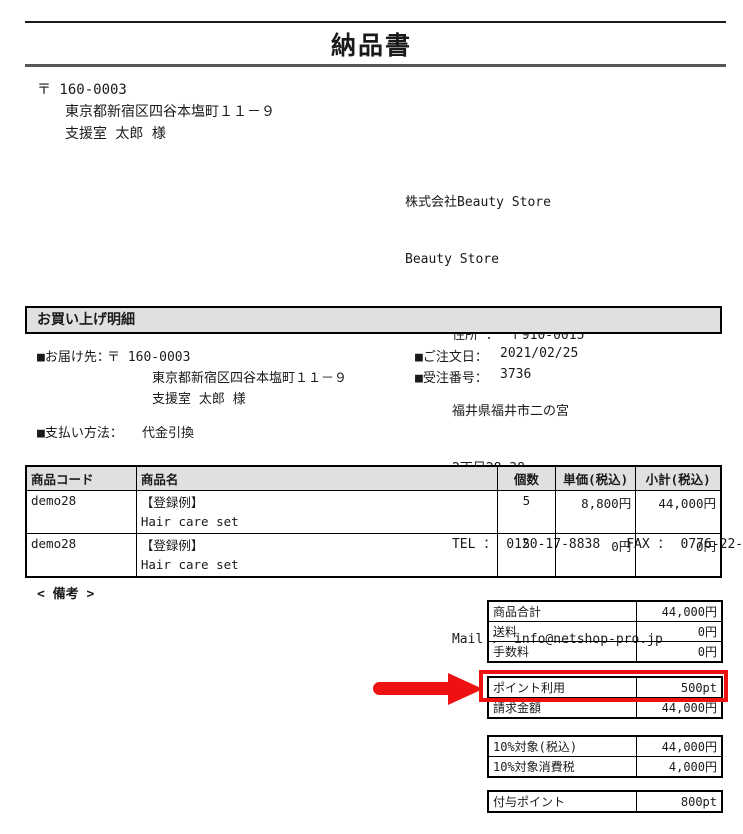 The height and width of the screenshot is (834, 743). I want to click on items-table-header-row: 商品コード 商品名 個数 単価(税込) 小計(税込), so click(373, 478).